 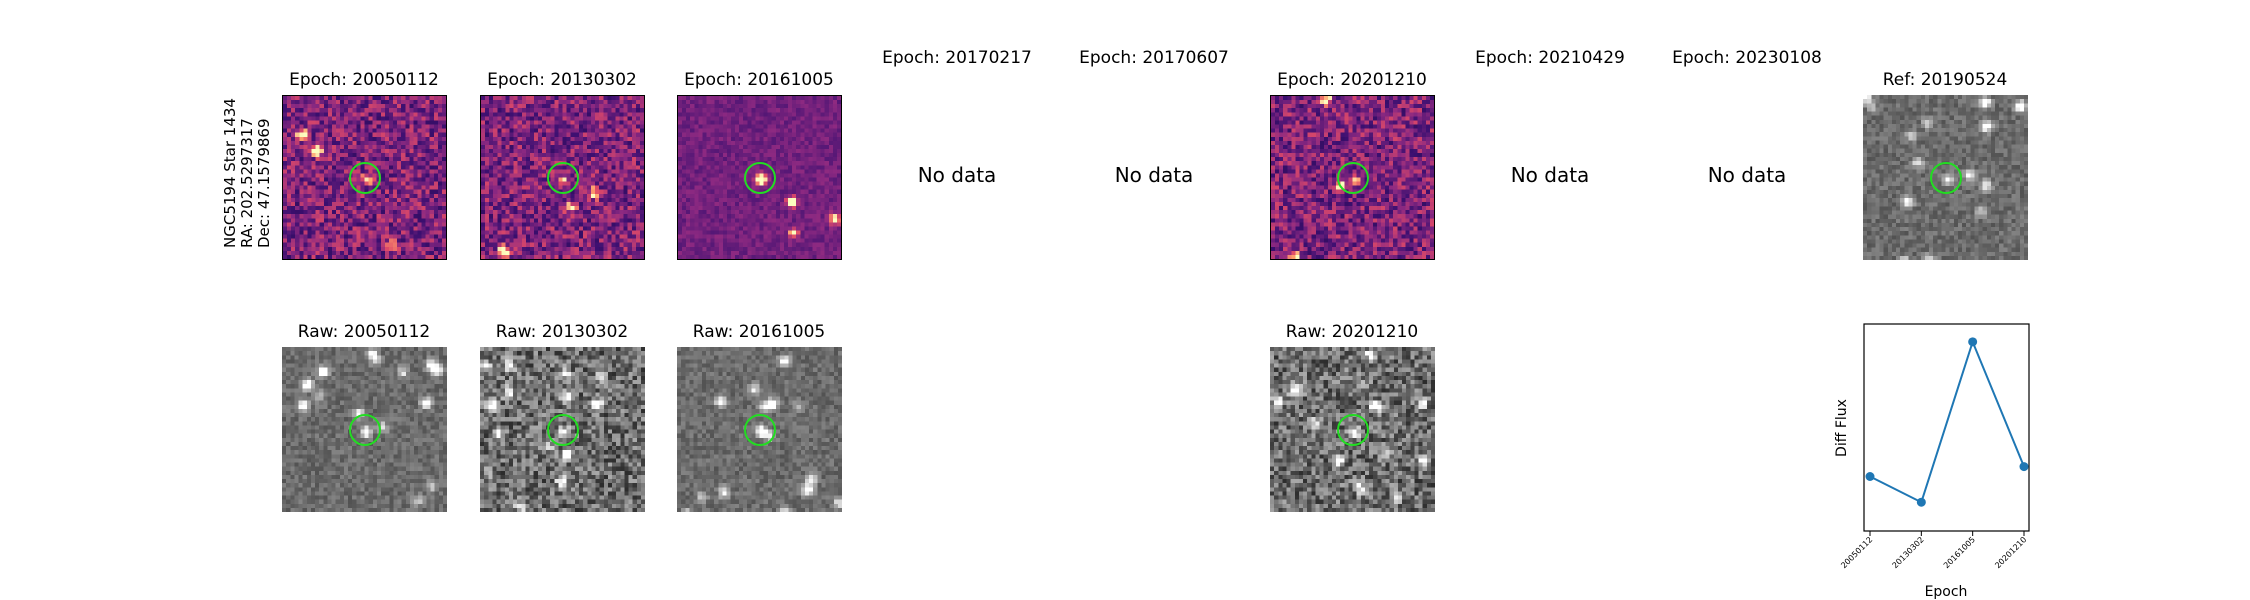 I want to click on epoch-title-5: Epoch: 20170607, so click(x=1154, y=58).